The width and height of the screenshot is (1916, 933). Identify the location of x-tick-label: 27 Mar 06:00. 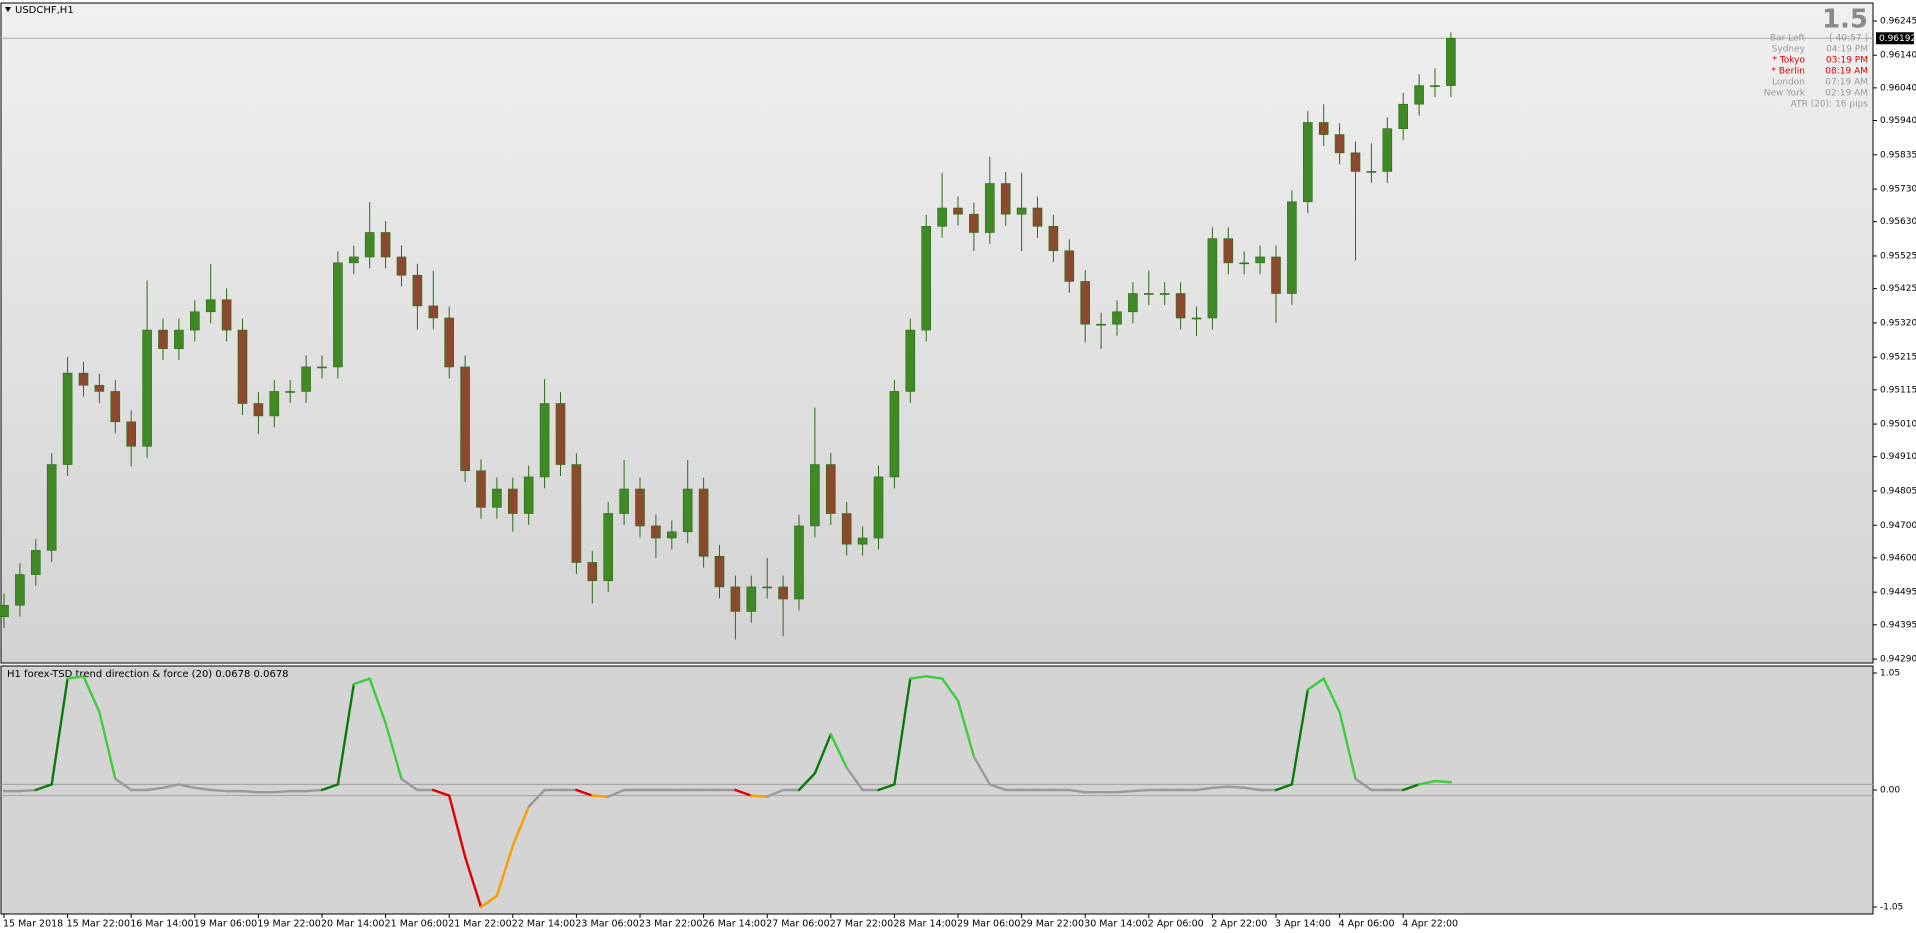
(797, 924).